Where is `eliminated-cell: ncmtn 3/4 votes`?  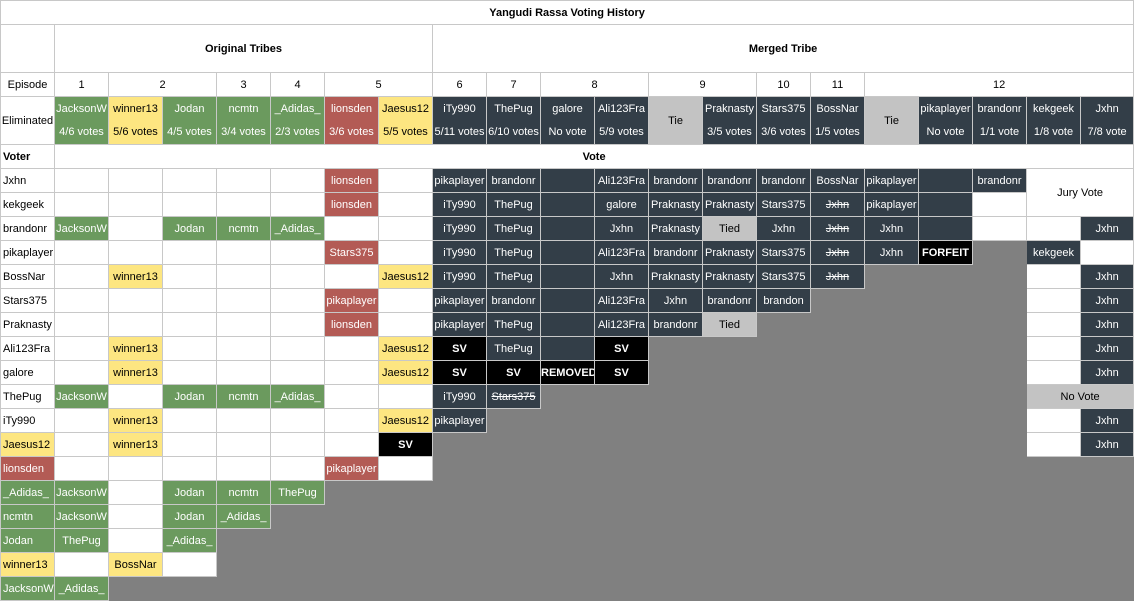 eliminated-cell: ncmtn 3/4 votes is located at coordinates (243, 120).